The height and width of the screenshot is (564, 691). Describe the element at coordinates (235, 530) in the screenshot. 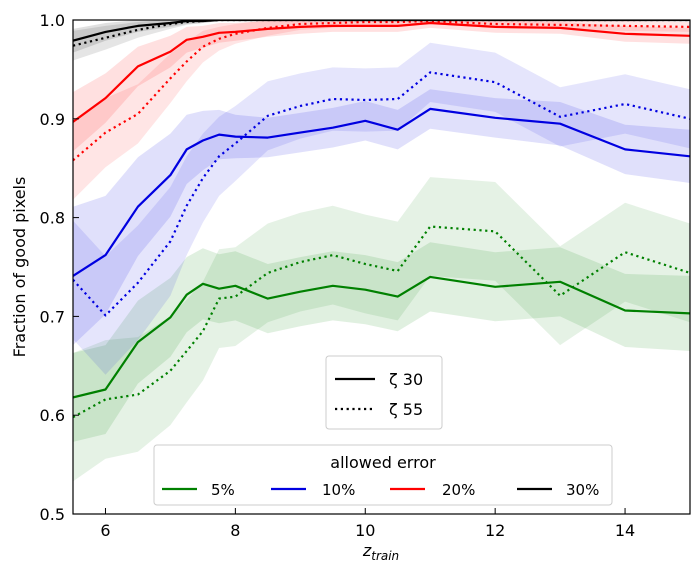

I see `x-tick-label-8: 8` at that location.